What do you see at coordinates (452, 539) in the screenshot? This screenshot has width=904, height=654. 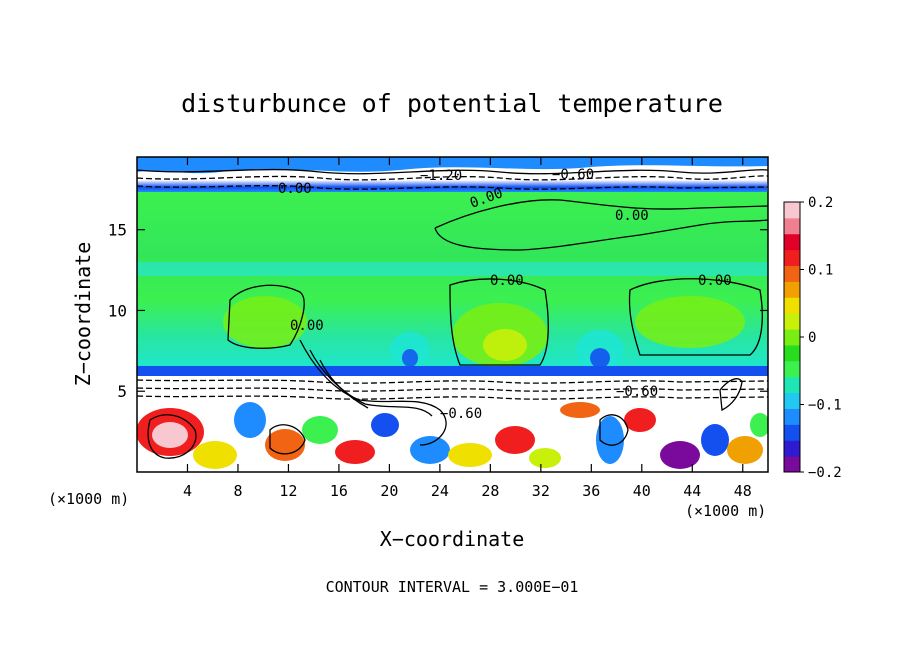 I see `x-axis-label: X−coordinate` at bounding box center [452, 539].